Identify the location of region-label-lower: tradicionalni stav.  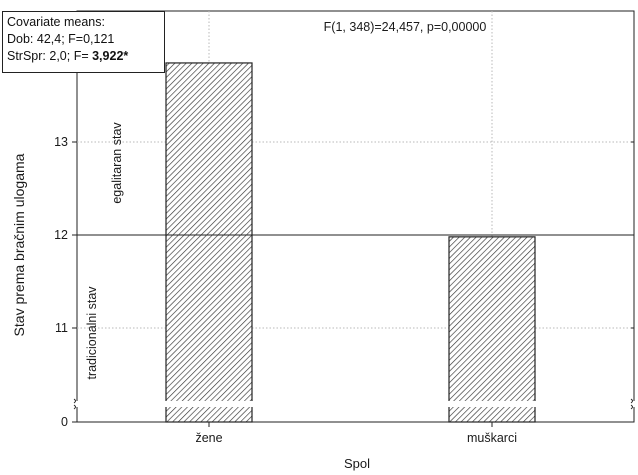
(92, 333).